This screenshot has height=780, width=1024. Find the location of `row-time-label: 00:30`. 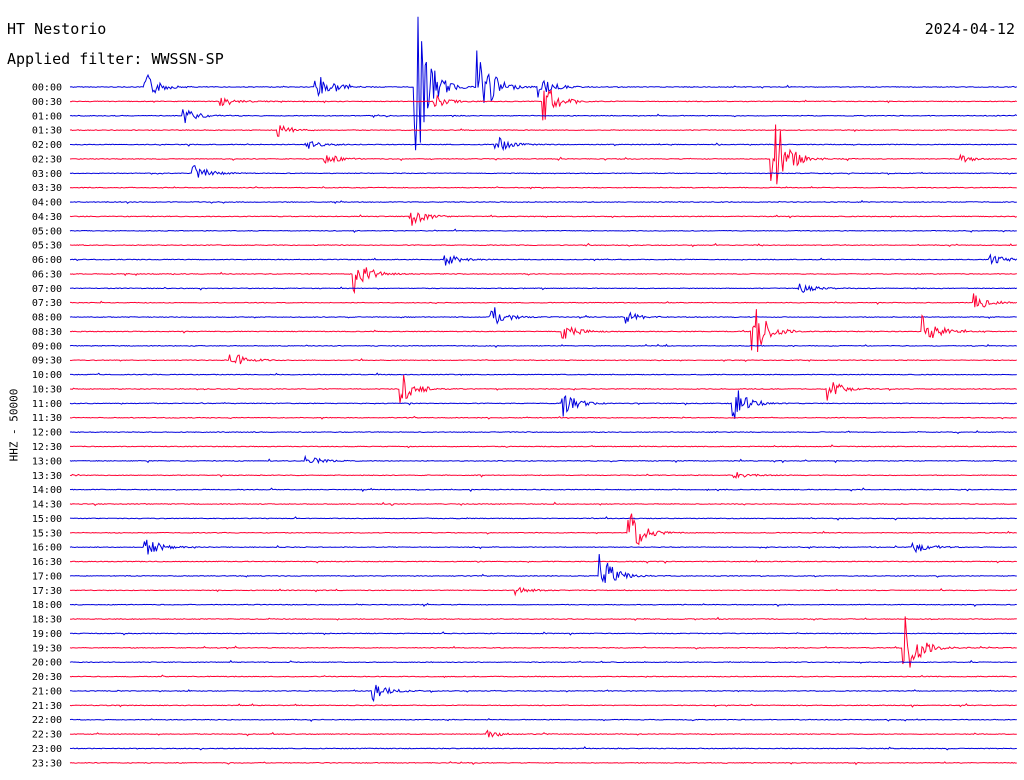

row-time-label: 00:30 is located at coordinates (47, 102).